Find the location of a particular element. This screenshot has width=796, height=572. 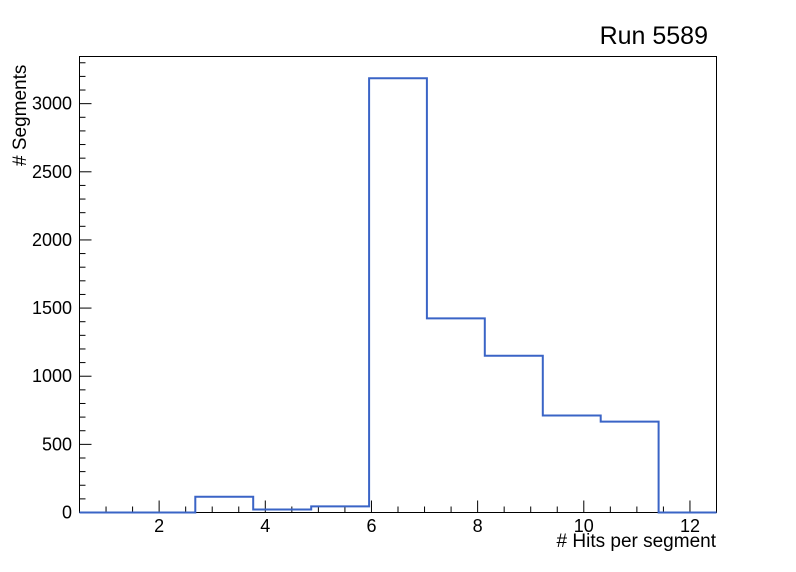

plot-title: Run 5589 is located at coordinates (653, 36).